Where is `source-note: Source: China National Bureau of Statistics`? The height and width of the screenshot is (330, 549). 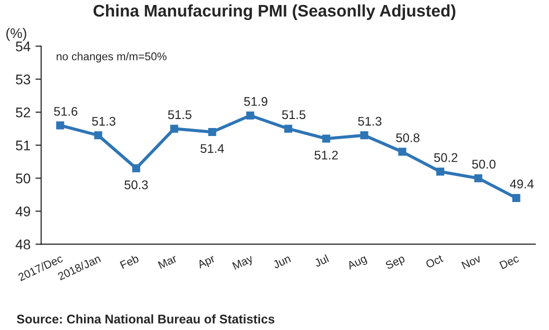
source-note: Source: China National Bureau of Statistics is located at coordinates (145, 319).